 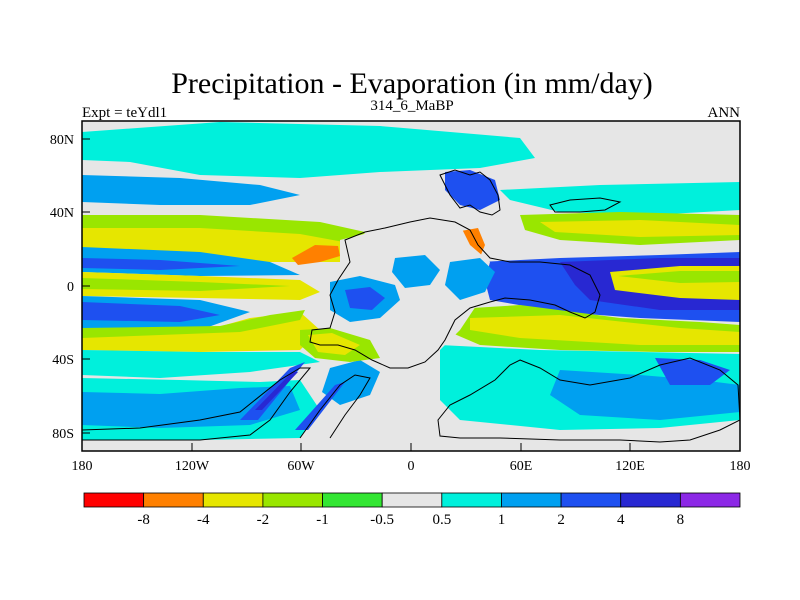 What do you see at coordinates (308, 150) in the screenshot?
I see `cyan-band-north-pacific` at bounding box center [308, 150].